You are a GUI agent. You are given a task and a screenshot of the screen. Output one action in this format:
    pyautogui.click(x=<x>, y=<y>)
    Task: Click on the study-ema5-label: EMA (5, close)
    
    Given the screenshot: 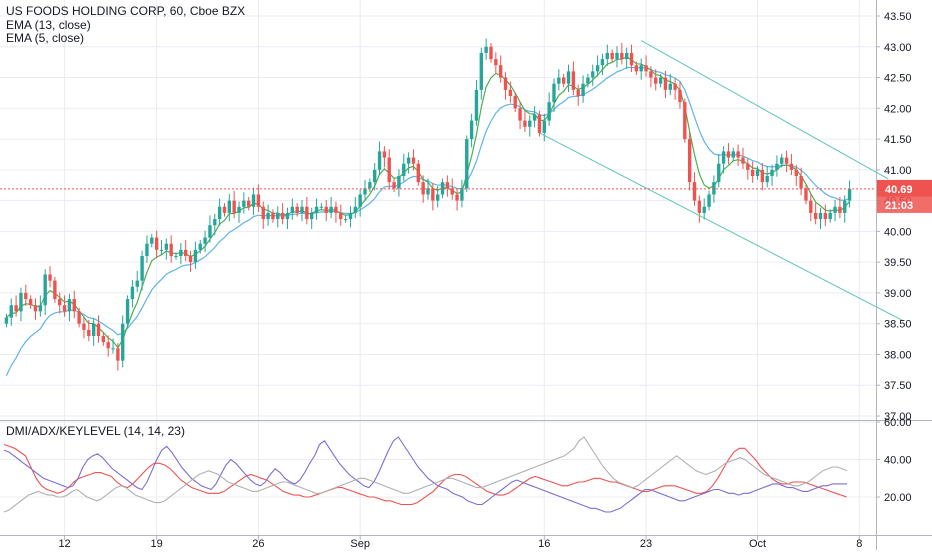 What is the action you would take?
    pyautogui.click(x=45, y=38)
    